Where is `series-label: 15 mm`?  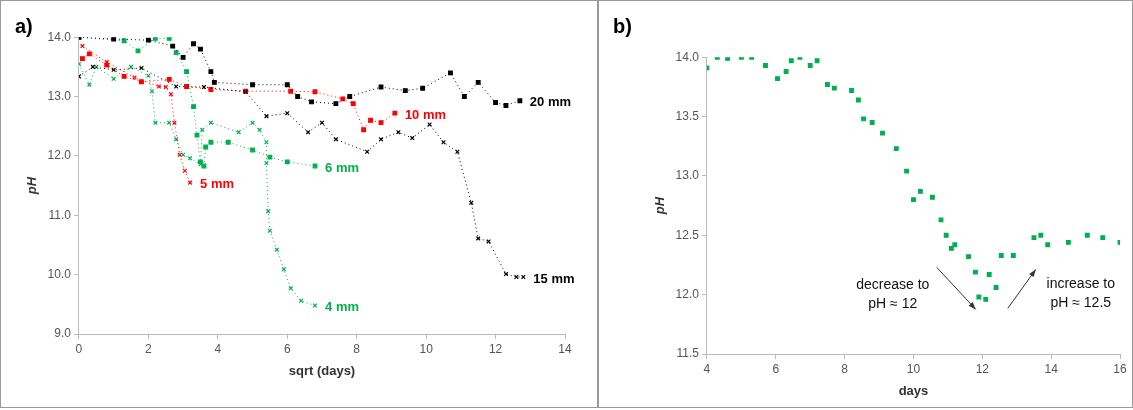 series-label: 15 mm is located at coordinates (554, 278).